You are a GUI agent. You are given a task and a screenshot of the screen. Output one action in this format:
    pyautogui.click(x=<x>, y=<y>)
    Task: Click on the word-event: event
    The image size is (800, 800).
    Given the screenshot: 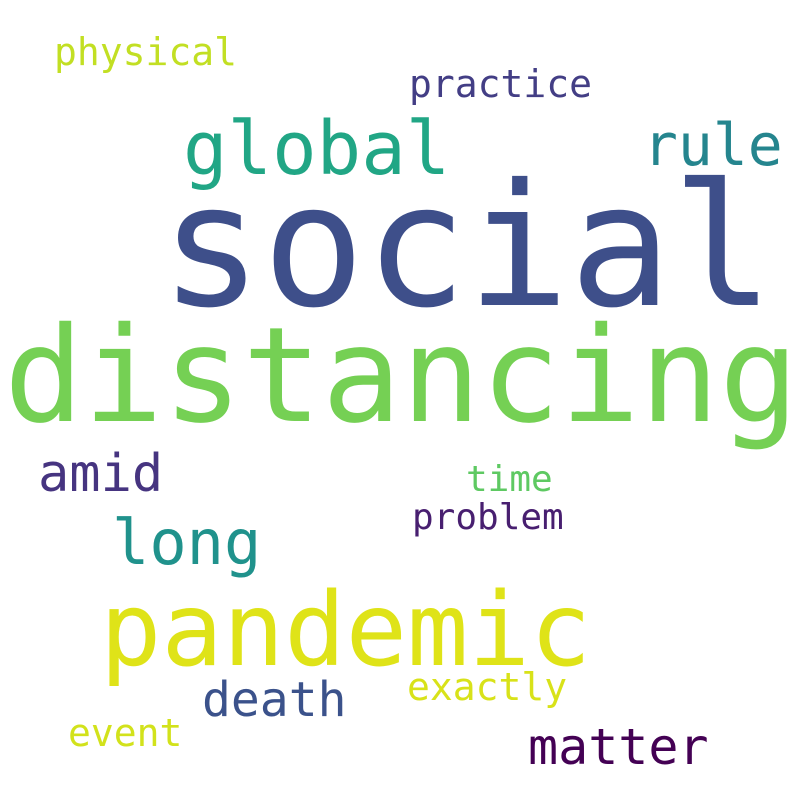 What is the action you would take?
    pyautogui.click(x=125, y=733)
    